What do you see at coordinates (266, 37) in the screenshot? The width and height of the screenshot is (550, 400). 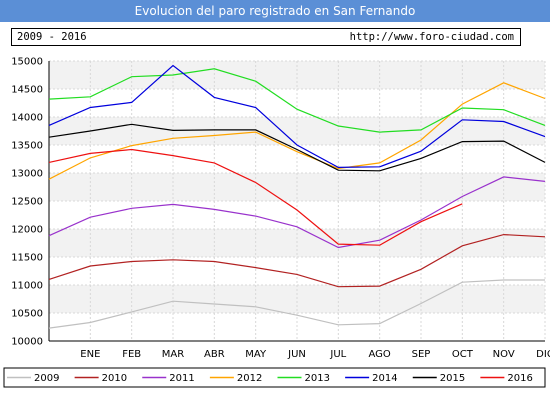 I see `info-box: 2009 - 2016 http://www.foro-ciudad.com` at bounding box center [266, 37].